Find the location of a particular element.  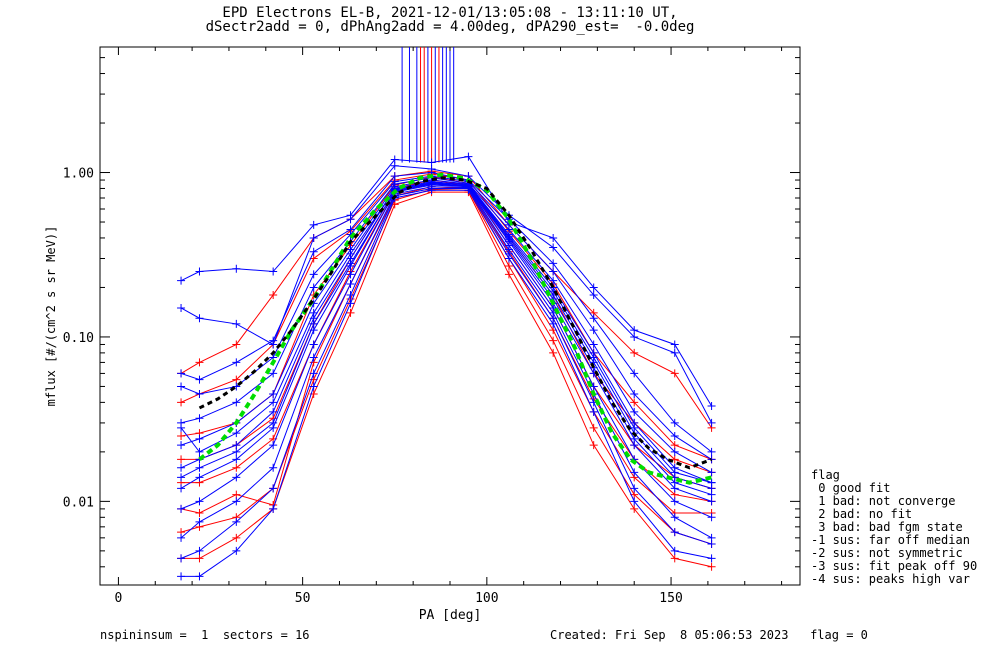

y-tick-label: 1.00 is located at coordinates (78, 174).